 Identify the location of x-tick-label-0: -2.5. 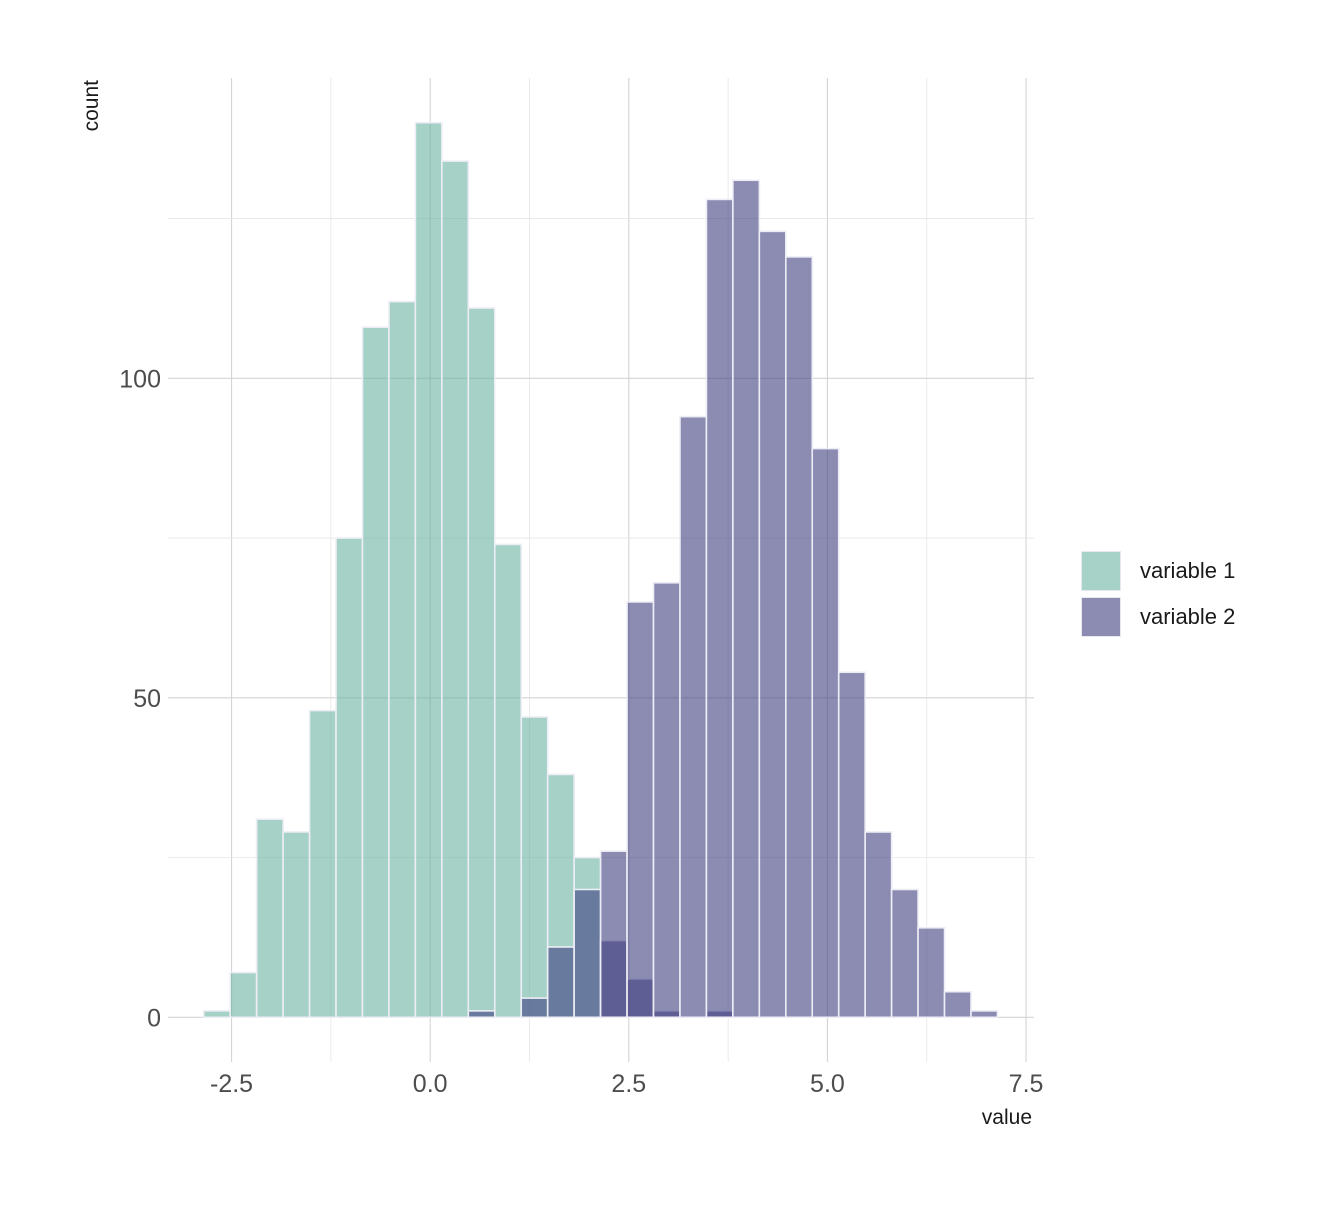
(231, 1084).